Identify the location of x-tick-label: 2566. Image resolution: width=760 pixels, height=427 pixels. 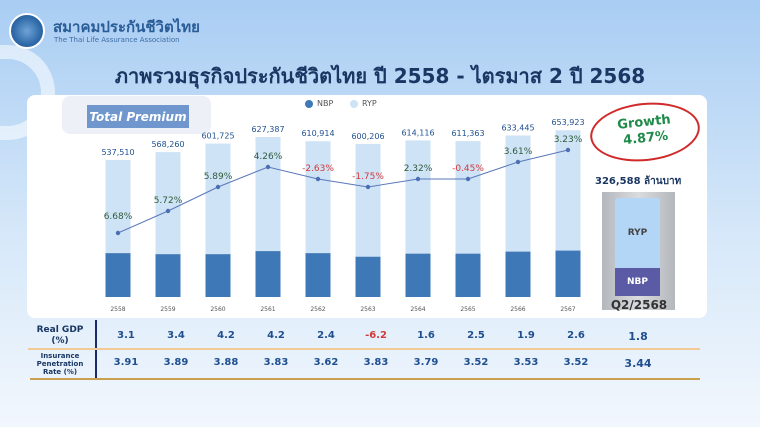
(517, 309).